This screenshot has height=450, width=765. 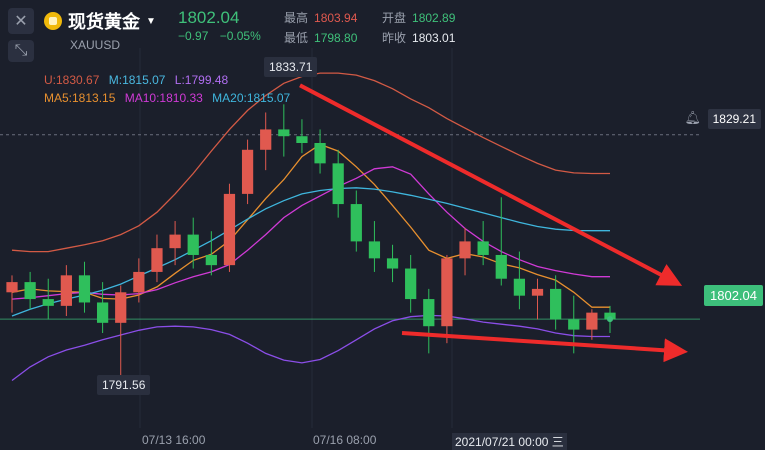 What do you see at coordinates (163, 98) in the screenshot?
I see `legend-ma10: MA10:1810.33` at bounding box center [163, 98].